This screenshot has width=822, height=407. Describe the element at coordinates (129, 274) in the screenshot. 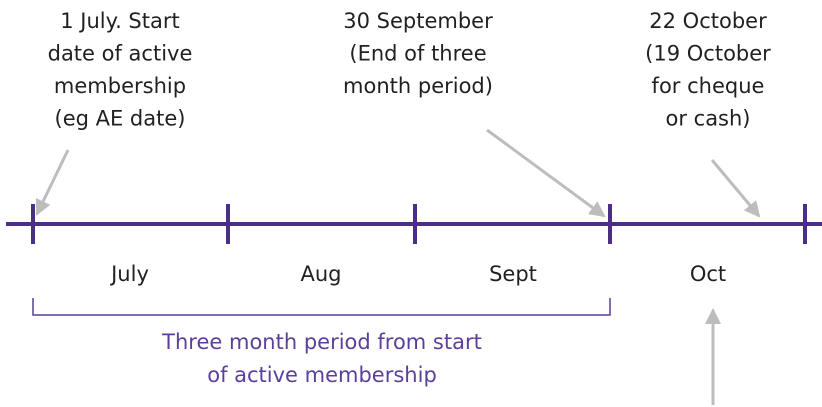

I see `month-label: July` at that location.